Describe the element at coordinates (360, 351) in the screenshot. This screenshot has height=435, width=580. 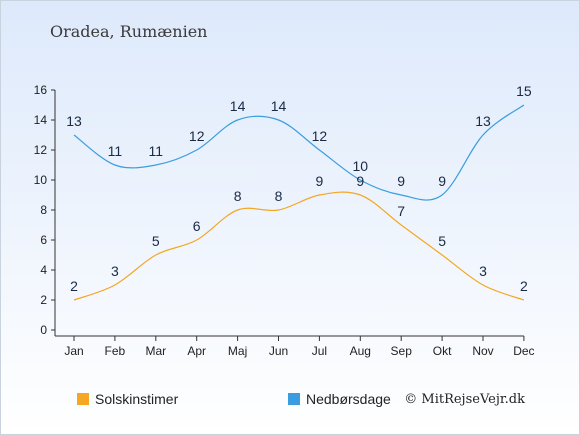
I see `x-tick-label: Aug` at that location.